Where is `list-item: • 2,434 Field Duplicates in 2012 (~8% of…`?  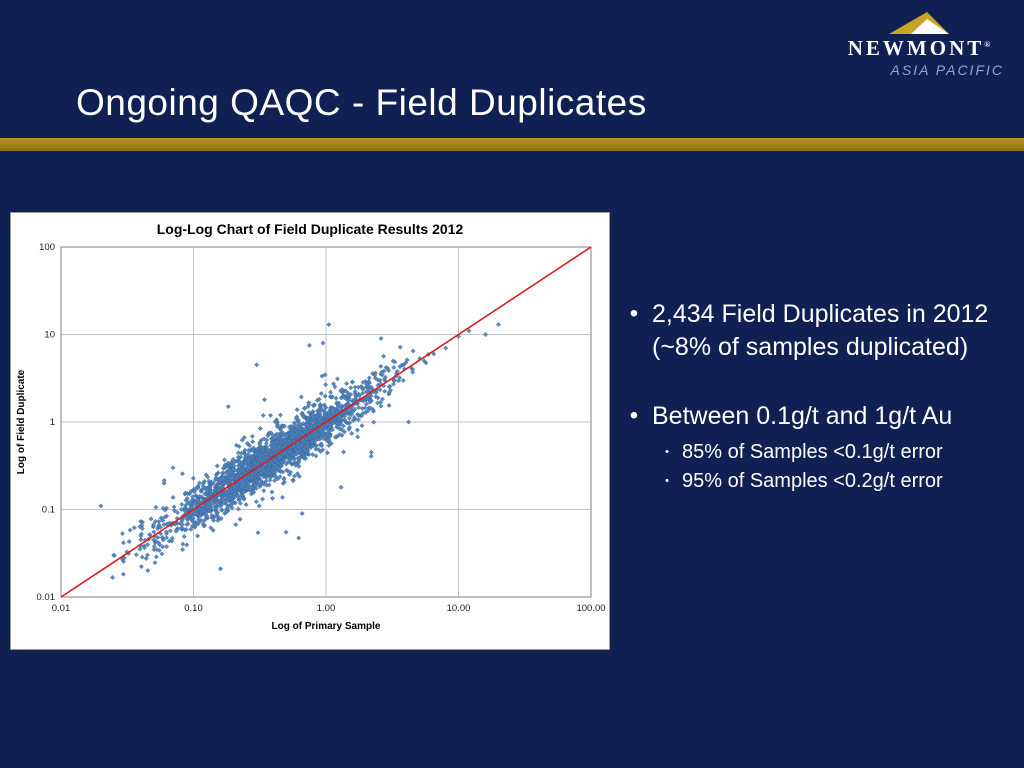
list-item: • 2,434 Field Duplicates in 2012 (~8% of… is located at coordinates (816, 331).